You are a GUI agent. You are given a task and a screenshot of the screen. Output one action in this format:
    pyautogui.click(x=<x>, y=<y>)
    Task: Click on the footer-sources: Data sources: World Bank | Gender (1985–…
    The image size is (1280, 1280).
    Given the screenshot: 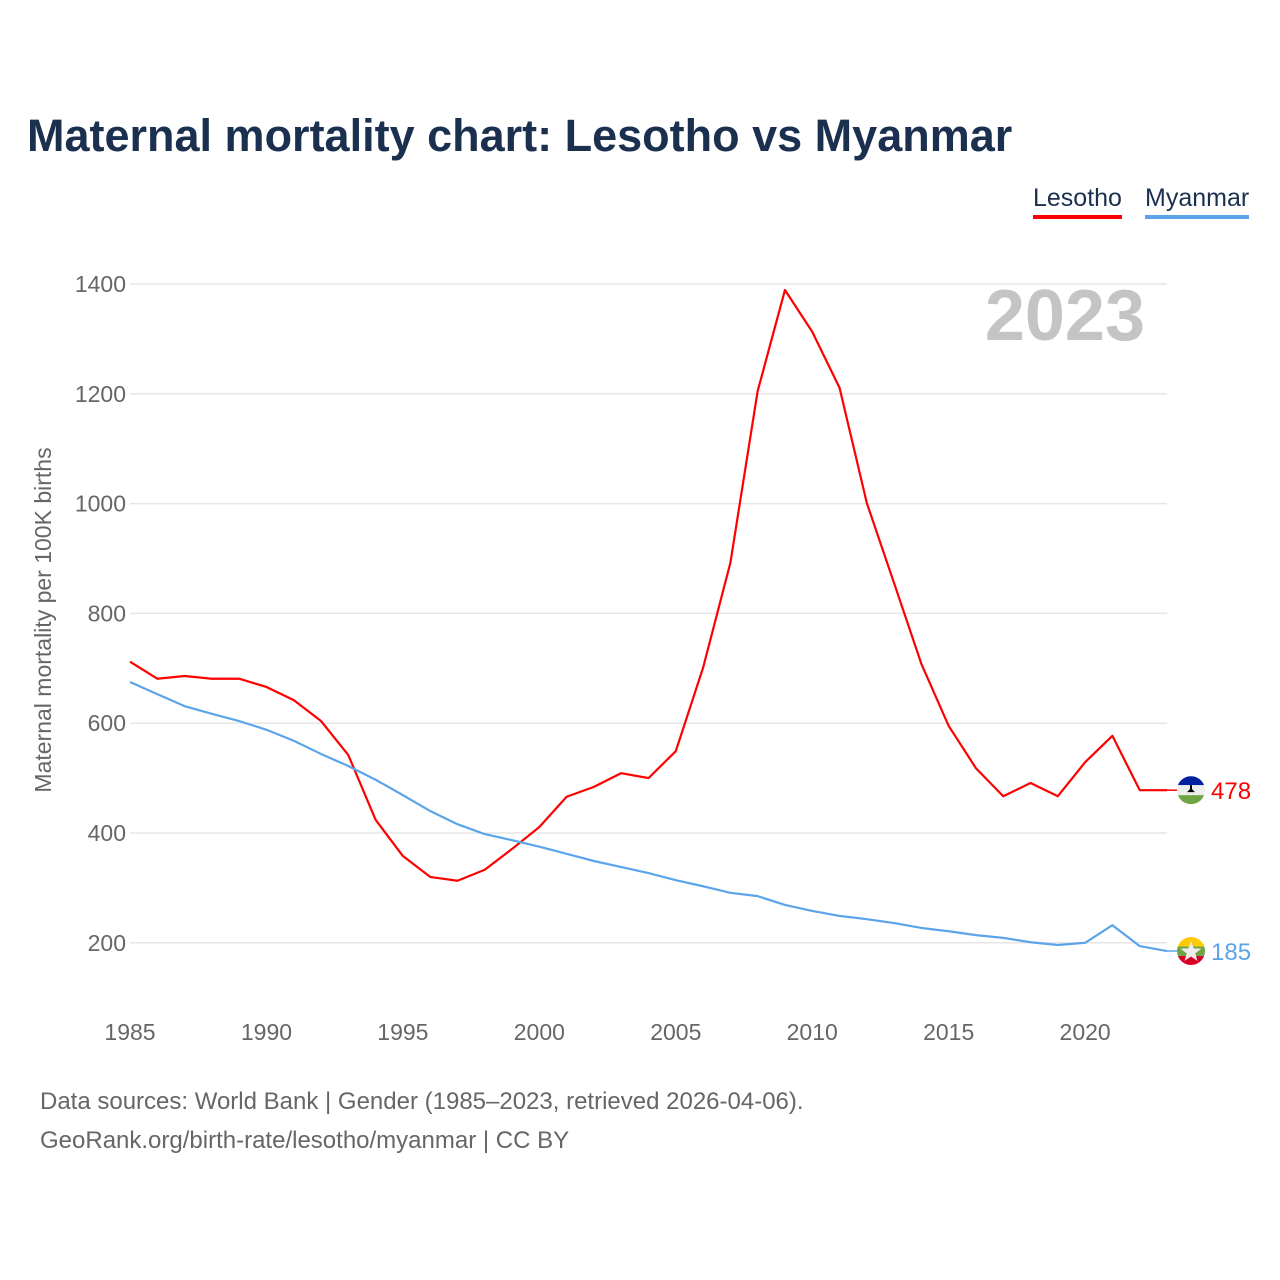 What is the action you would take?
    pyautogui.click(x=422, y=1101)
    